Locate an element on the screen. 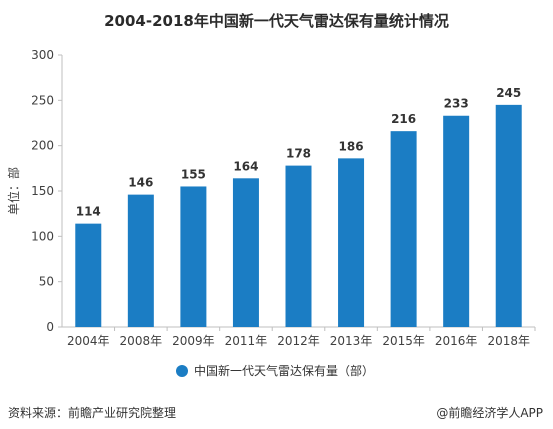 The width and height of the screenshot is (553, 429). x-tick-label: 2015年 is located at coordinates (403, 341).